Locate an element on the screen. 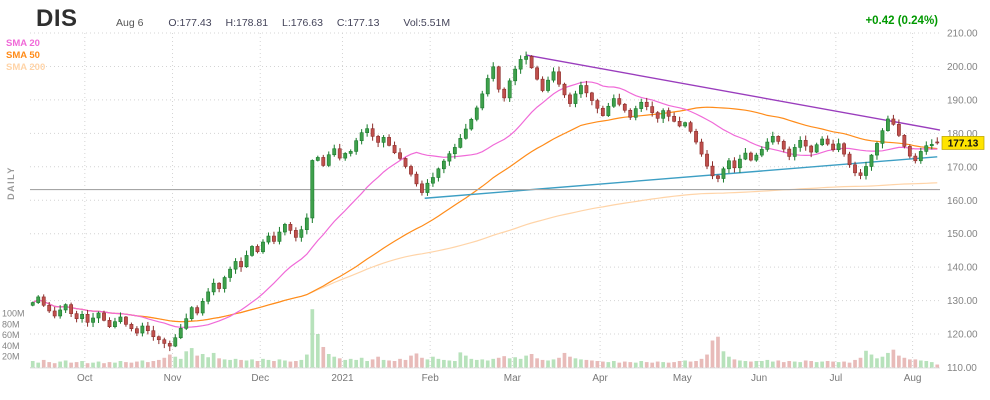 The image size is (990, 400). svg-text: 200.00 is located at coordinates (962, 67).